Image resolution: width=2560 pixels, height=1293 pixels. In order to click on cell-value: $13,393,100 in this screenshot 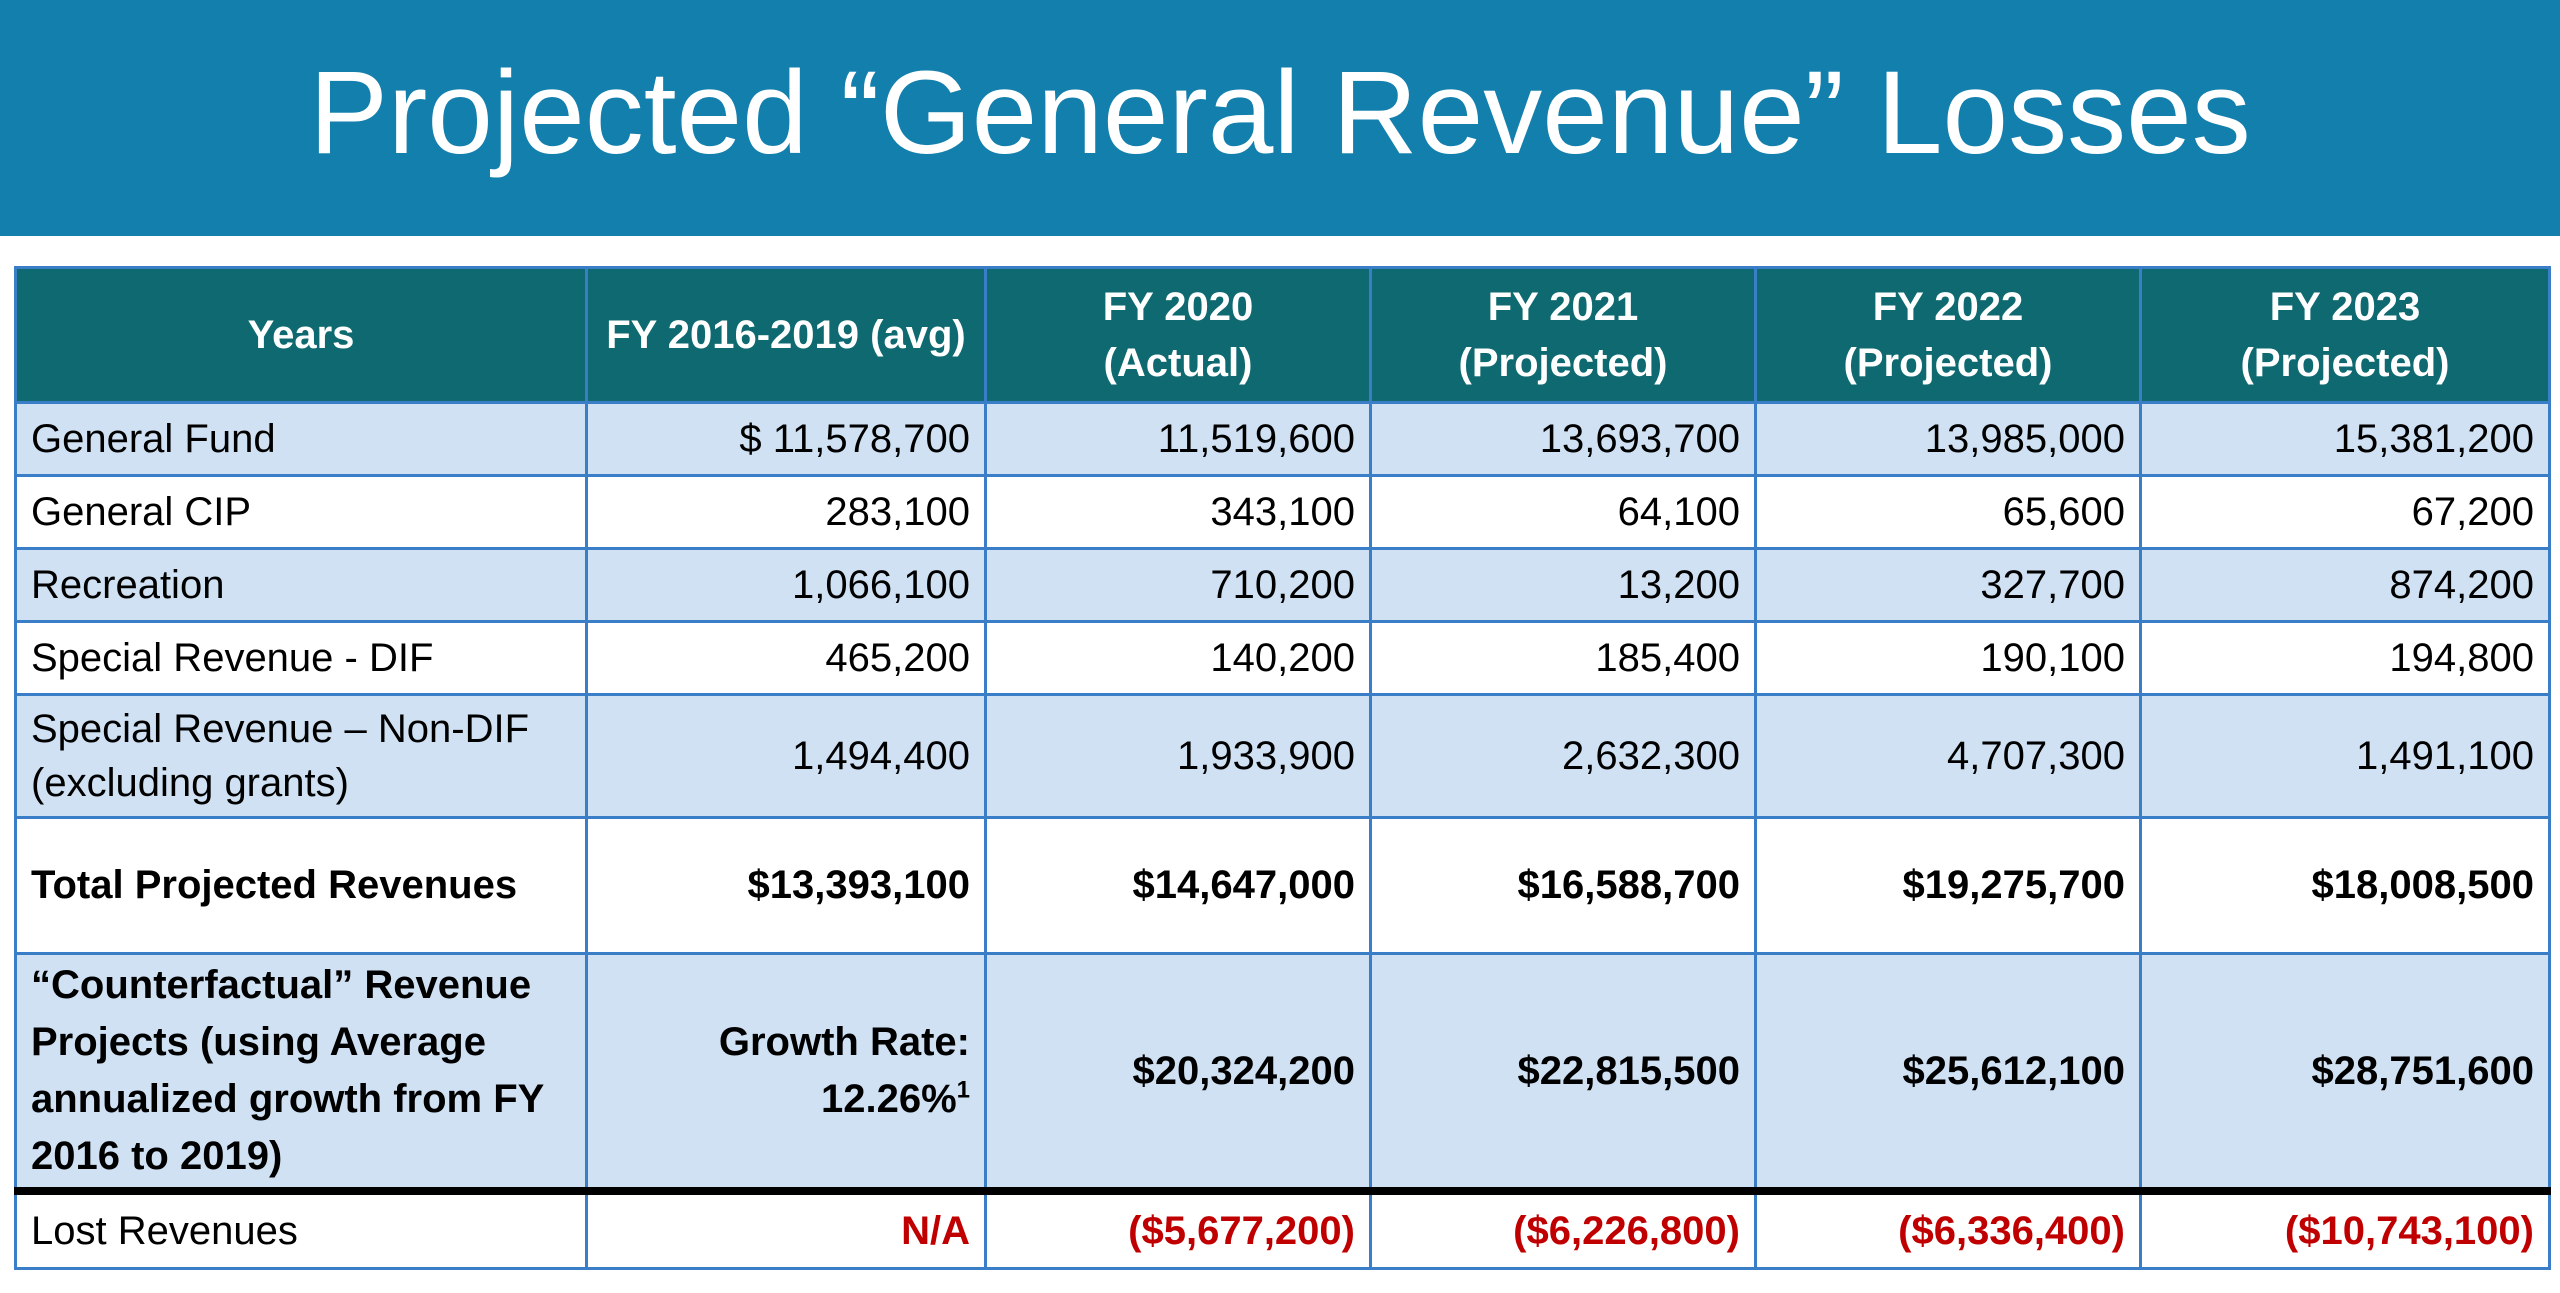, I will do `click(786, 885)`.